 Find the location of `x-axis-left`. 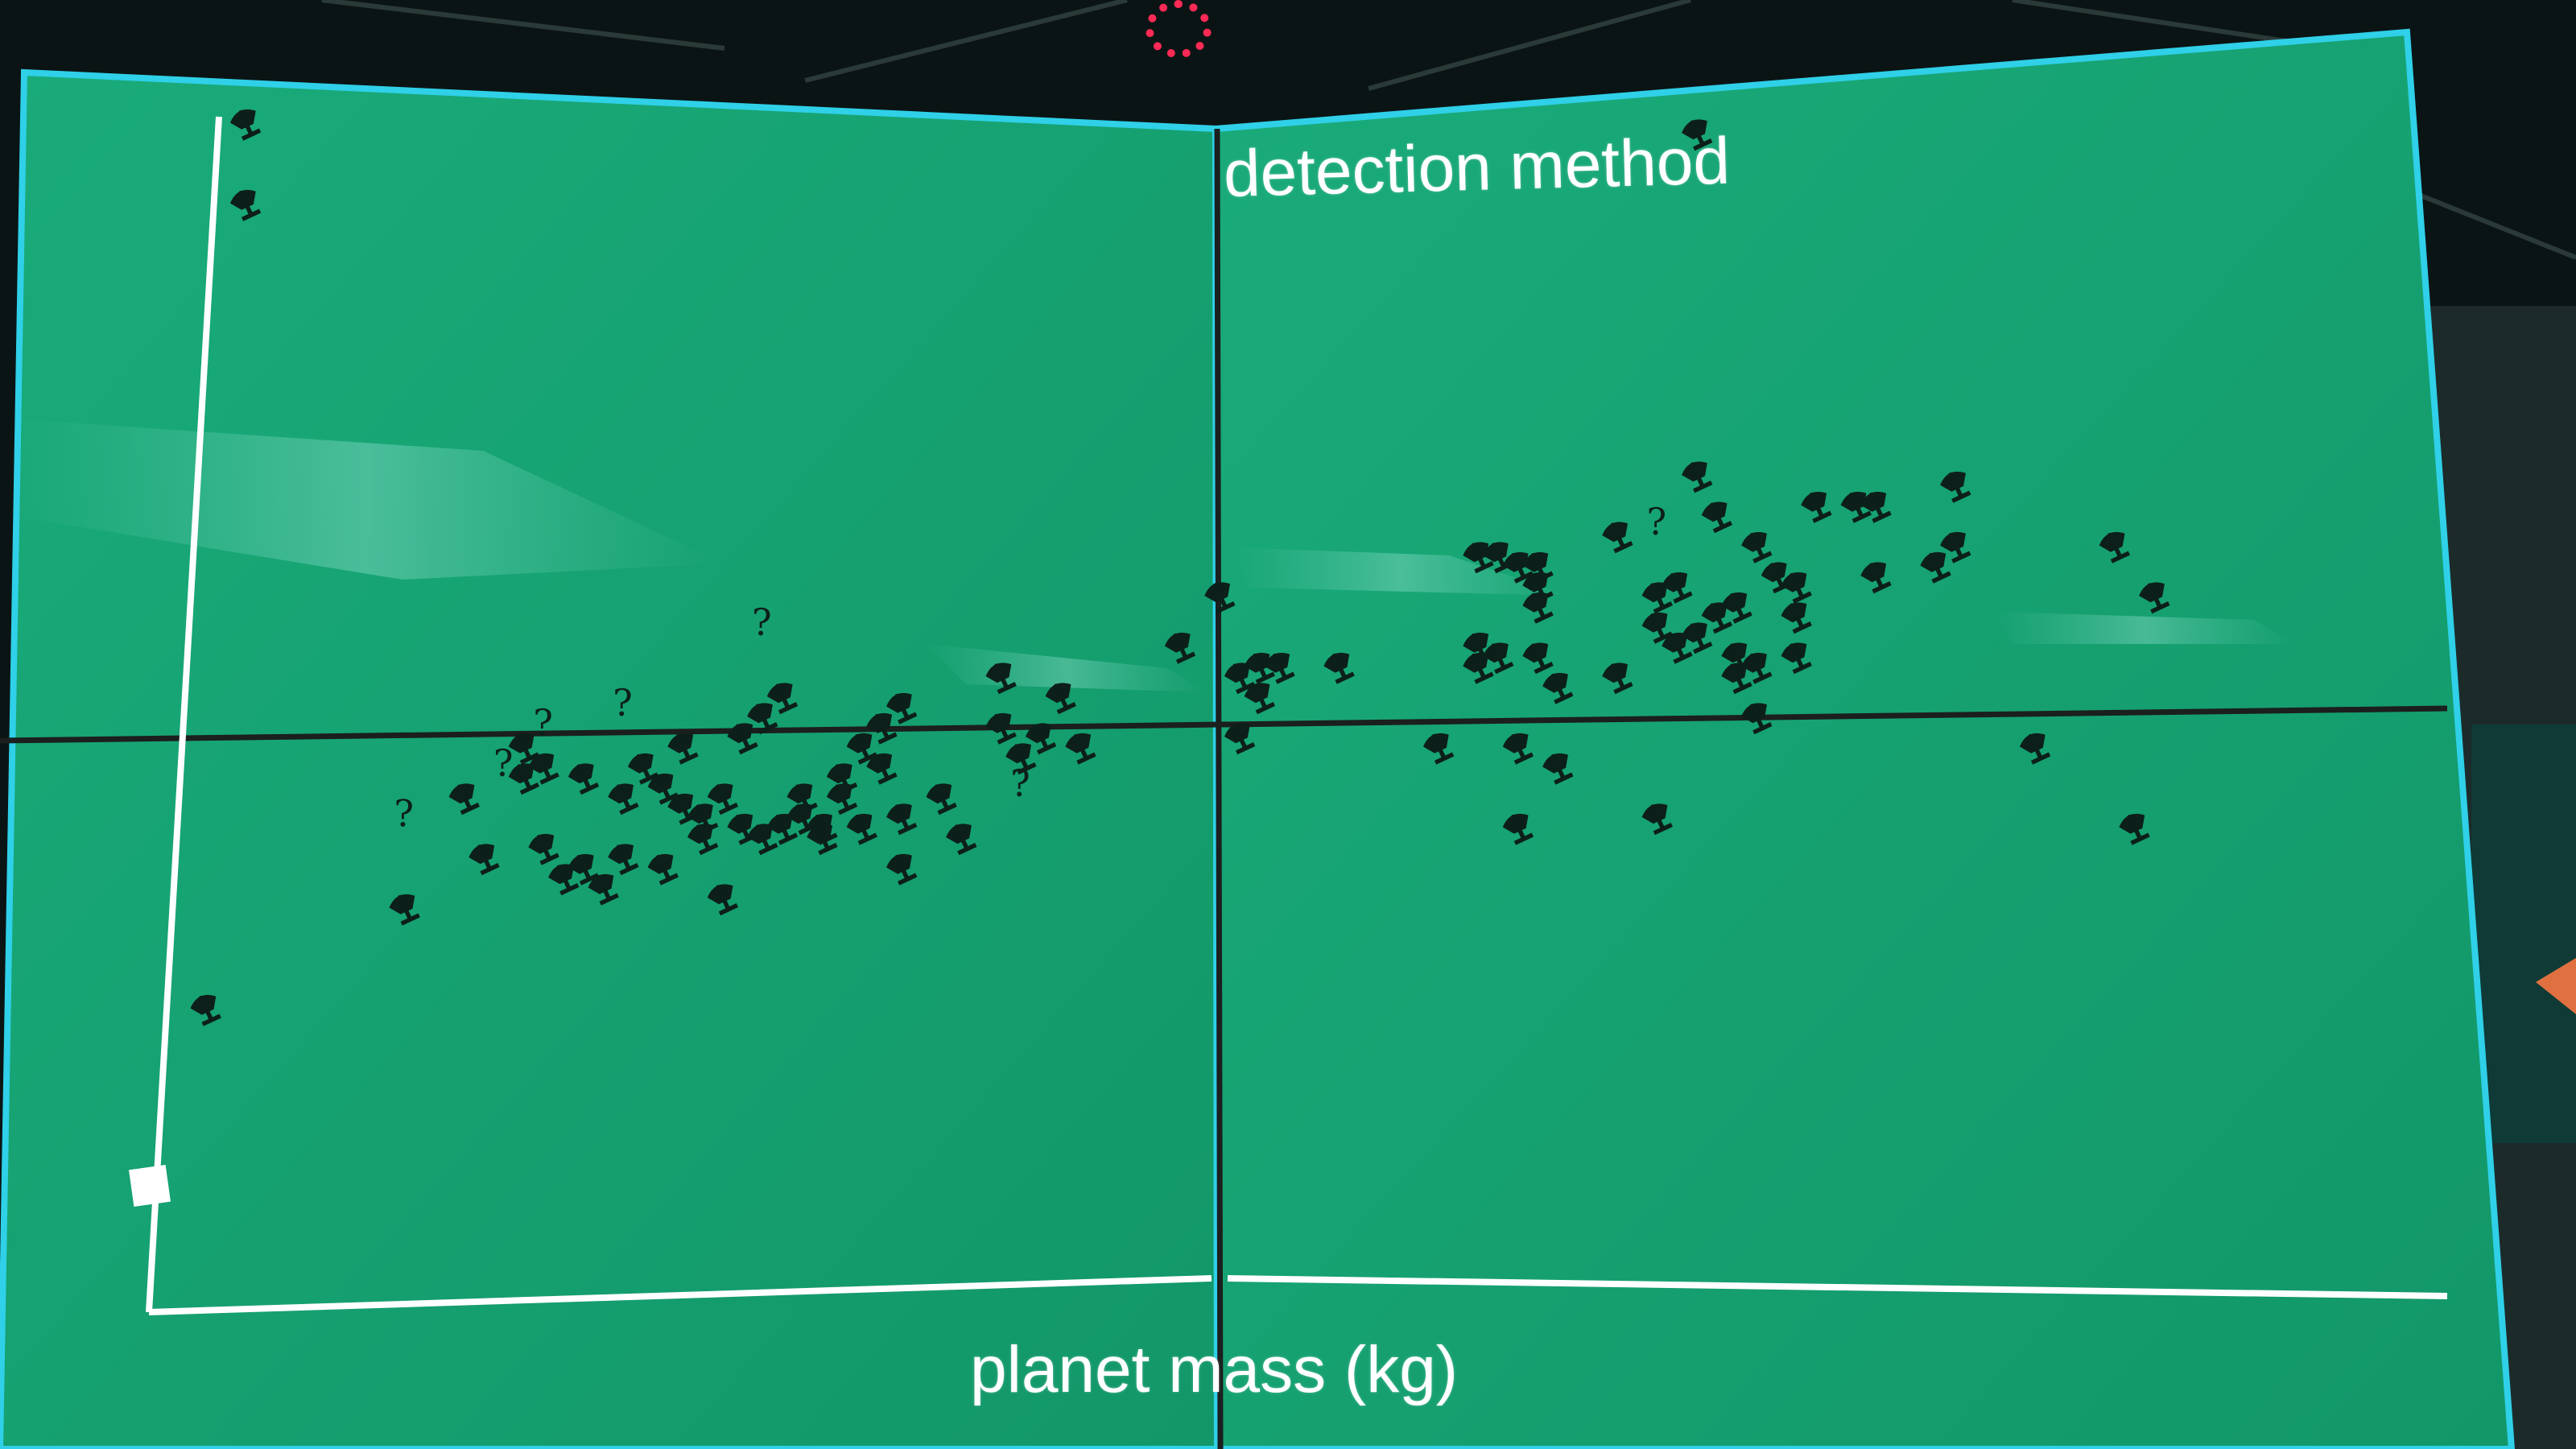

x-axis-left is located at coordinates (680, 1295).